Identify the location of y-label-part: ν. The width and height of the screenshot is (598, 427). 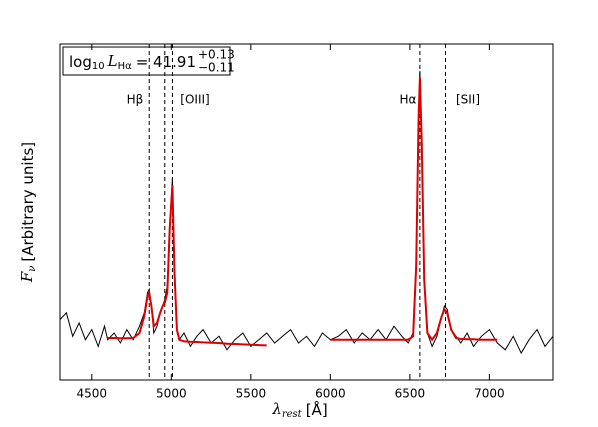
(32, 269).